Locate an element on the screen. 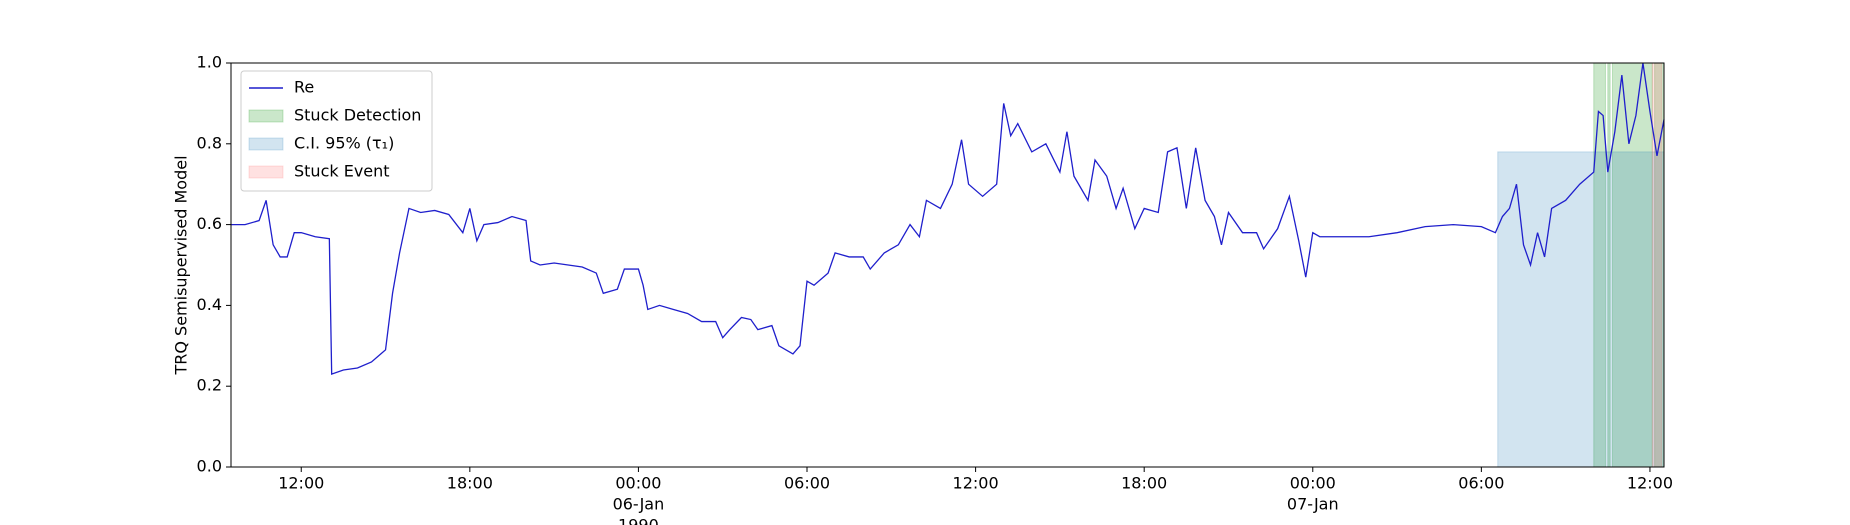 The height and width of the screenshot is (525, 1850). y-tick-label: 0.0 is located at coordinates (209, 466).